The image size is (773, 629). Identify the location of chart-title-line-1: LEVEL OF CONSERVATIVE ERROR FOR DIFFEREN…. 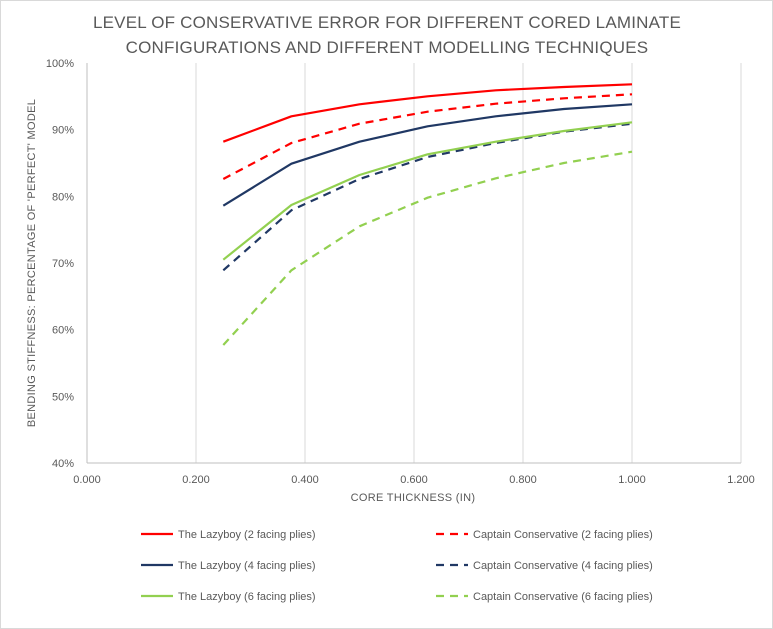
(387, 22).